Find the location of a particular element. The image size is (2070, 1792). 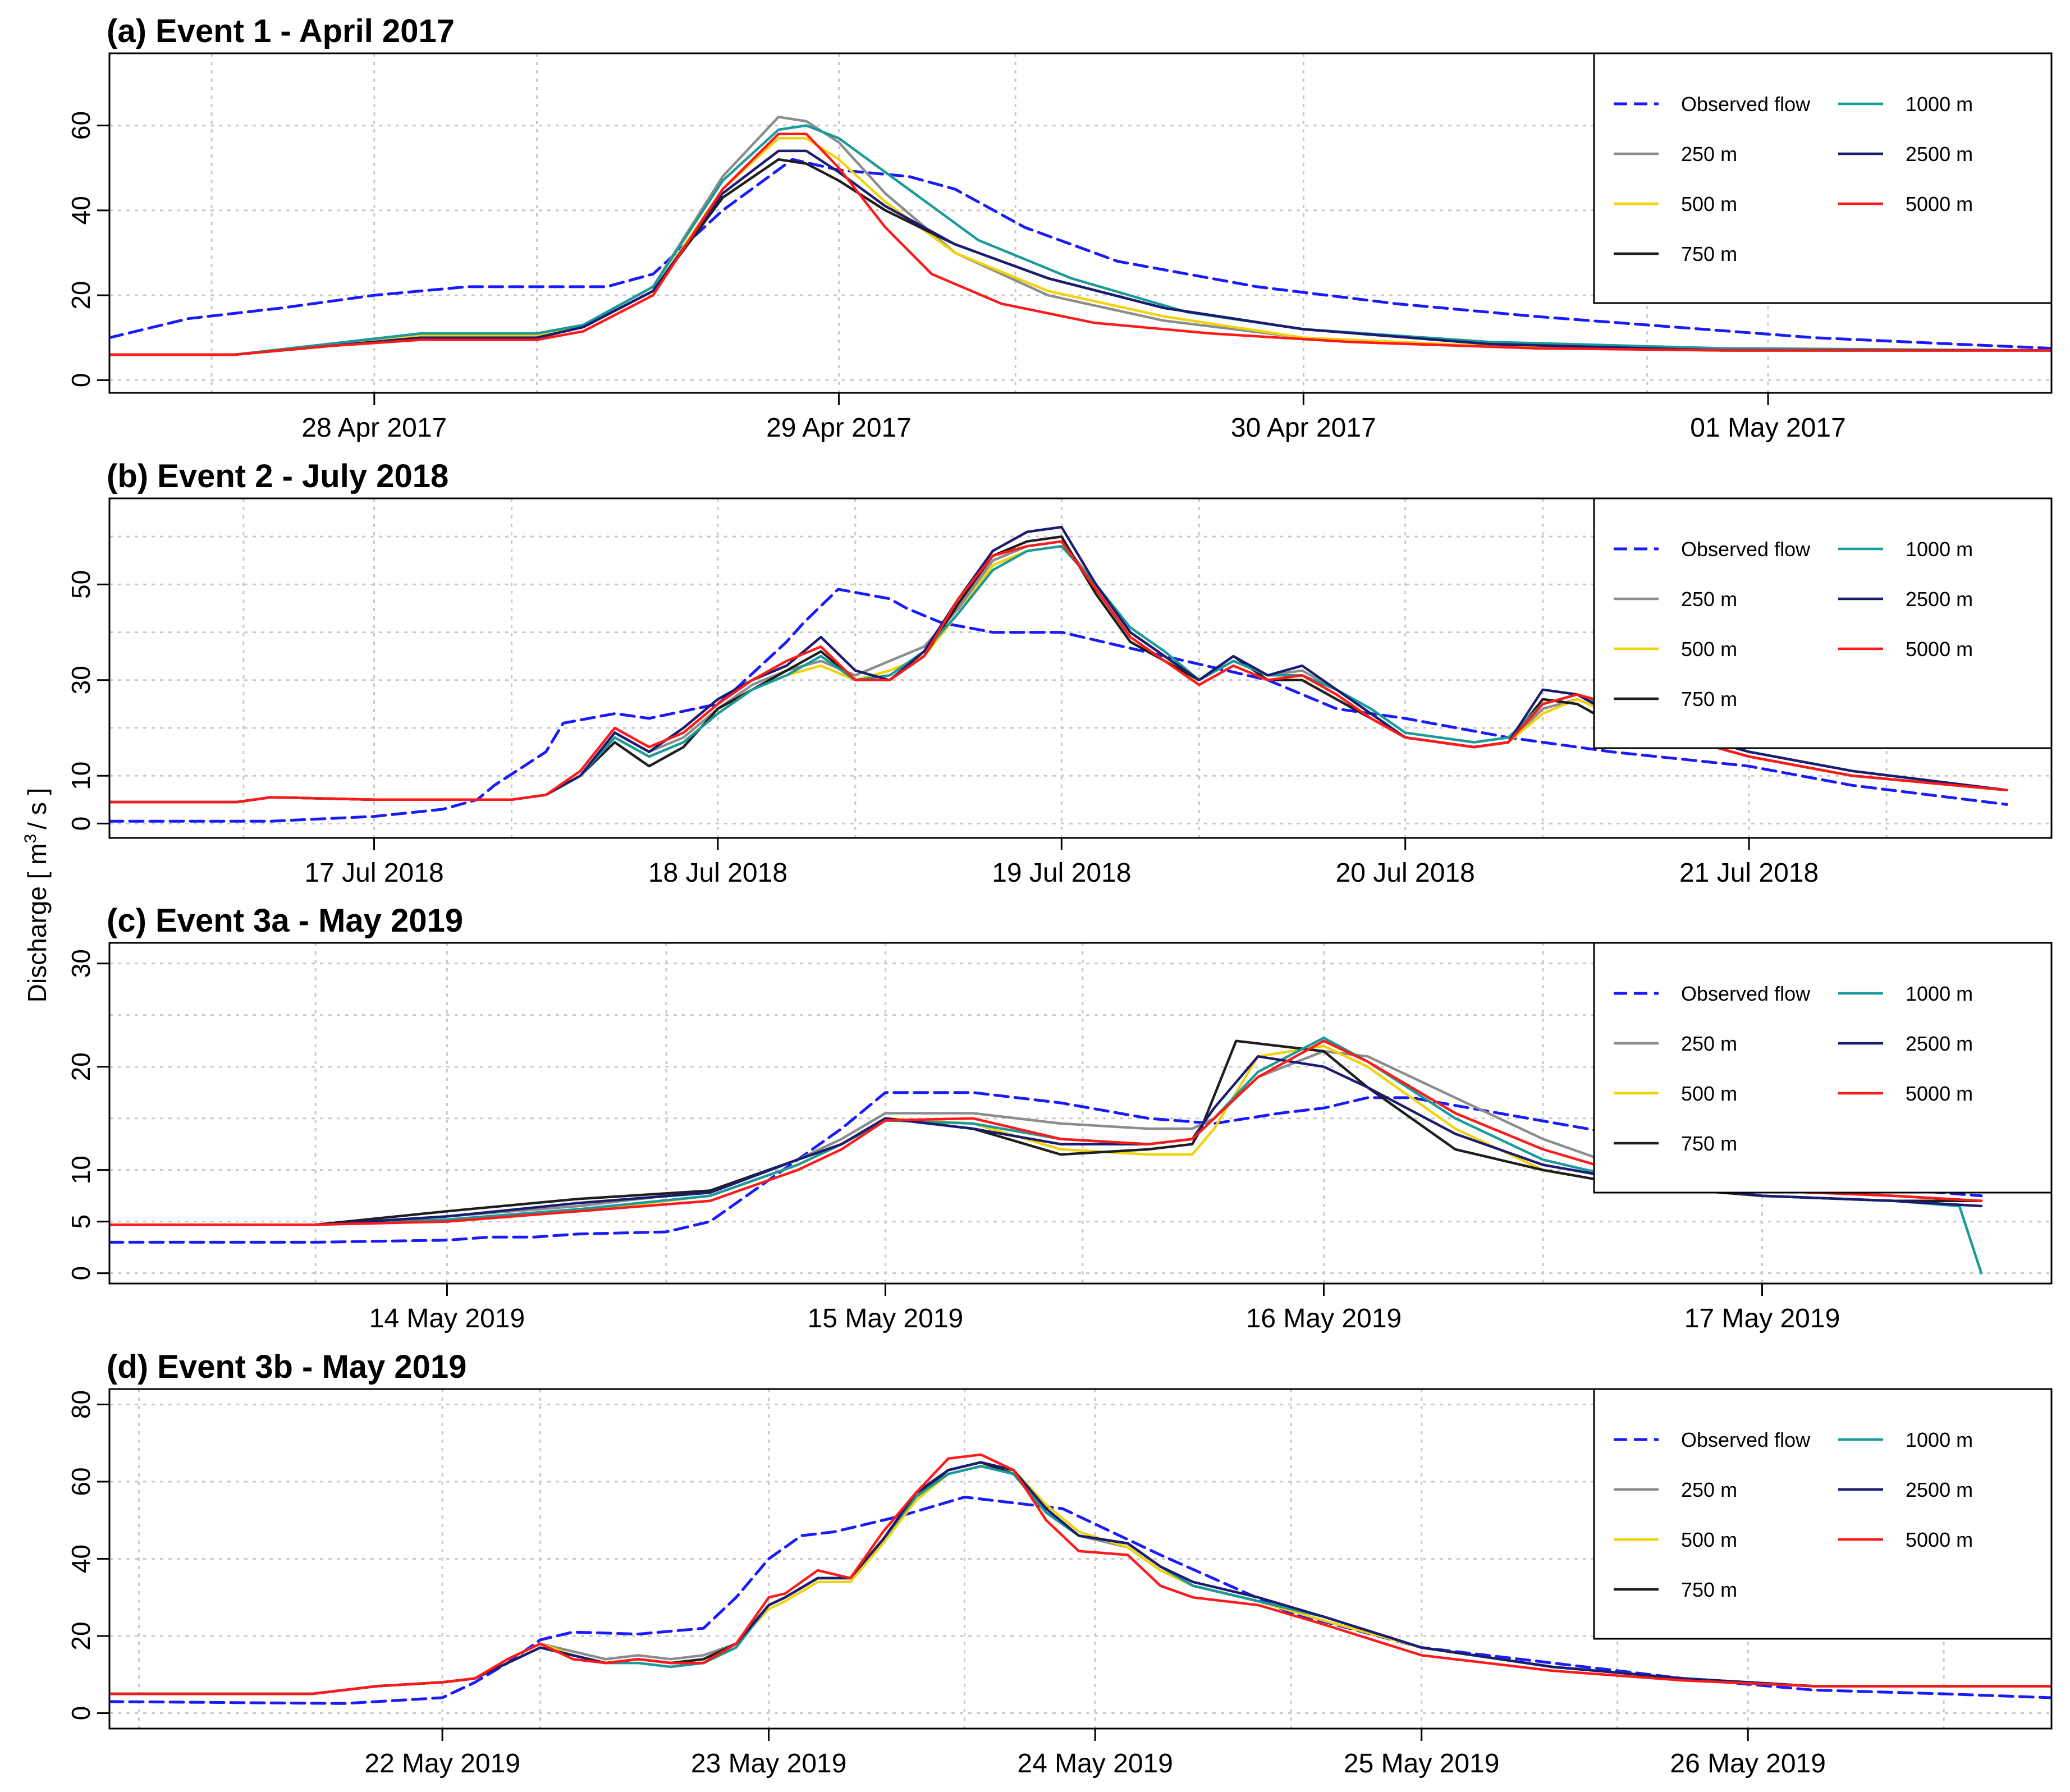

x-tick-label: 01 May 2017 is located at coordinates (1768, 428).